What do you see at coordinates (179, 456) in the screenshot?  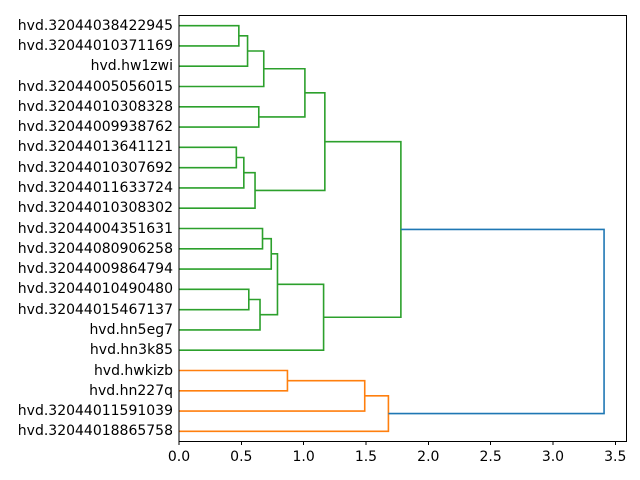 I see `x-tick-label: 0.0` at bounding box center [179, 456].